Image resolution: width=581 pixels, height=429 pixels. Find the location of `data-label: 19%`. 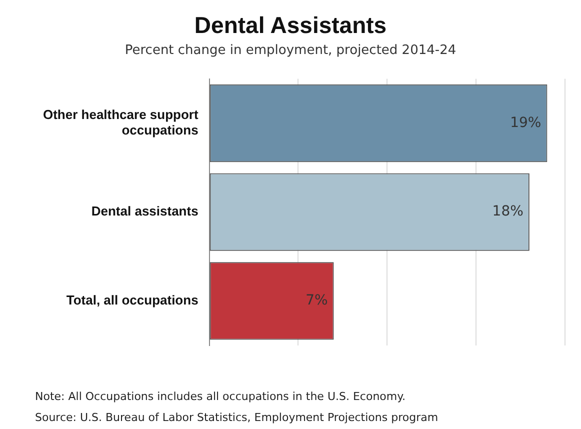

data-label: 19% is located at coordinates (526, 122).